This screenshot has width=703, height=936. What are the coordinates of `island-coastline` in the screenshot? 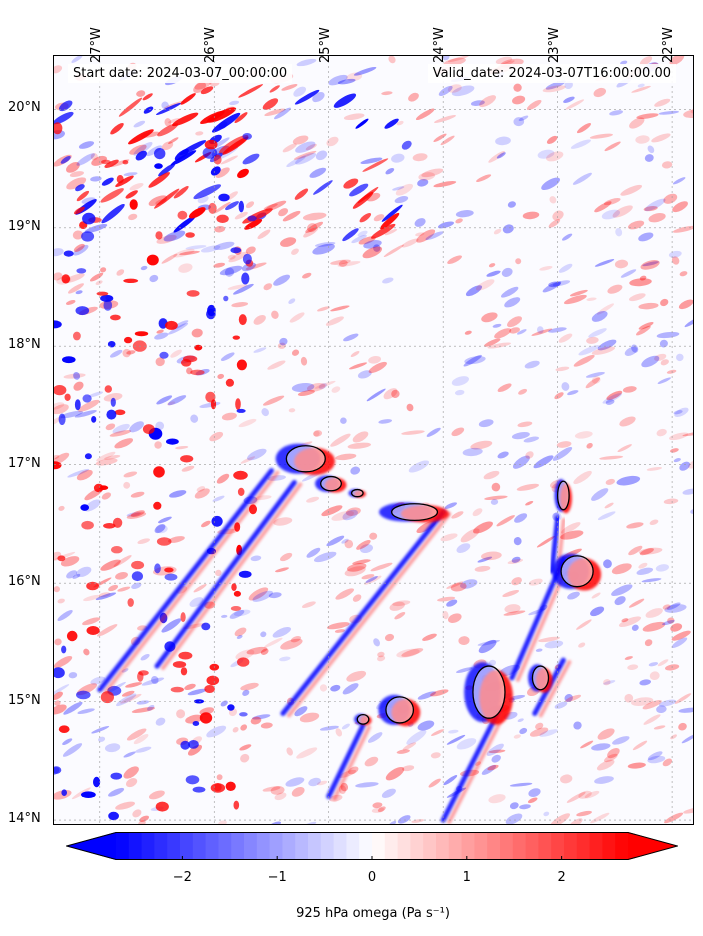 It's located at (577, 571).